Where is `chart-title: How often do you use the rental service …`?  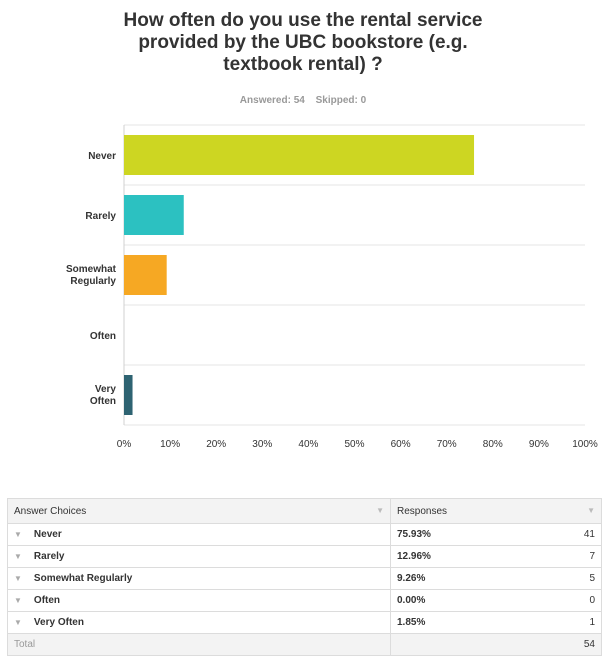
chart-title: How often do you use the rental service … is located at coordinates (303, 43).